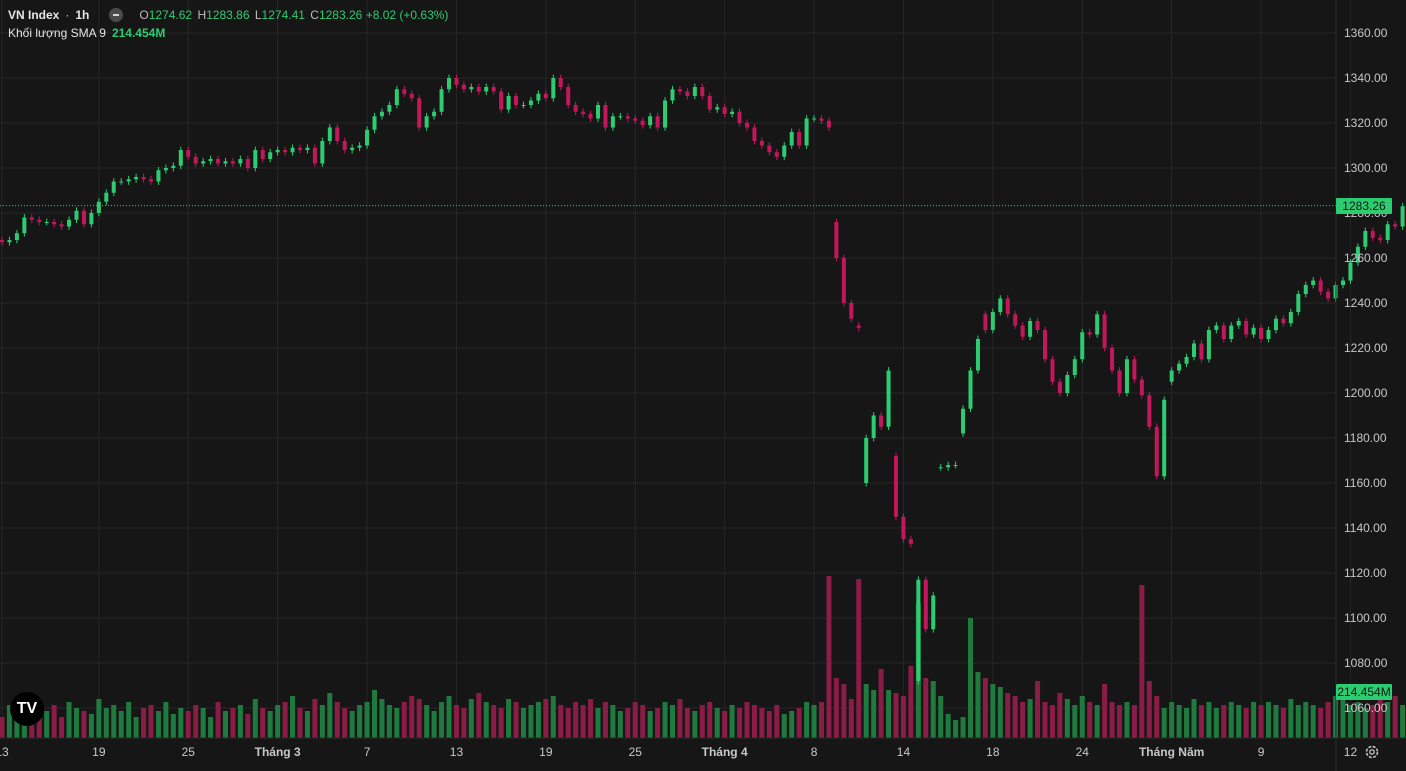 Image resolution: width=1406 pixels, height=771 pixels. What do you see at coordinates (34, 15) in the screenshot?
I see `symbol-name: VN Index` at bounding box center [34, 15].